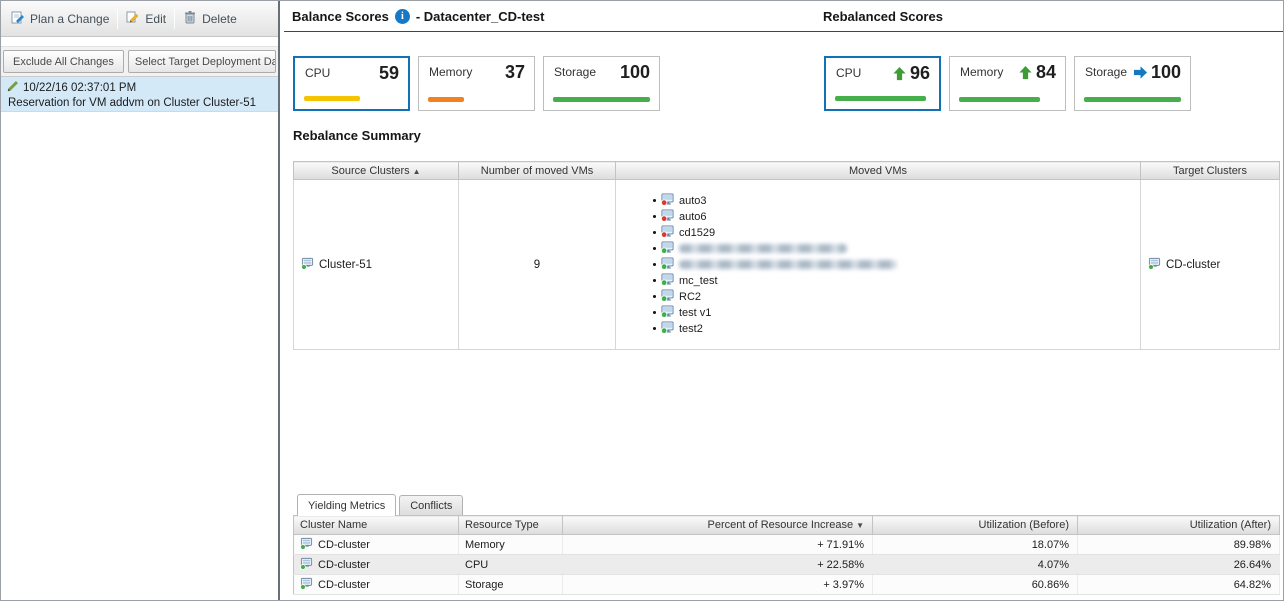 This screenshot has width=1284, height=601. I want to click on vm-name: mc_test, so click(698, 280).